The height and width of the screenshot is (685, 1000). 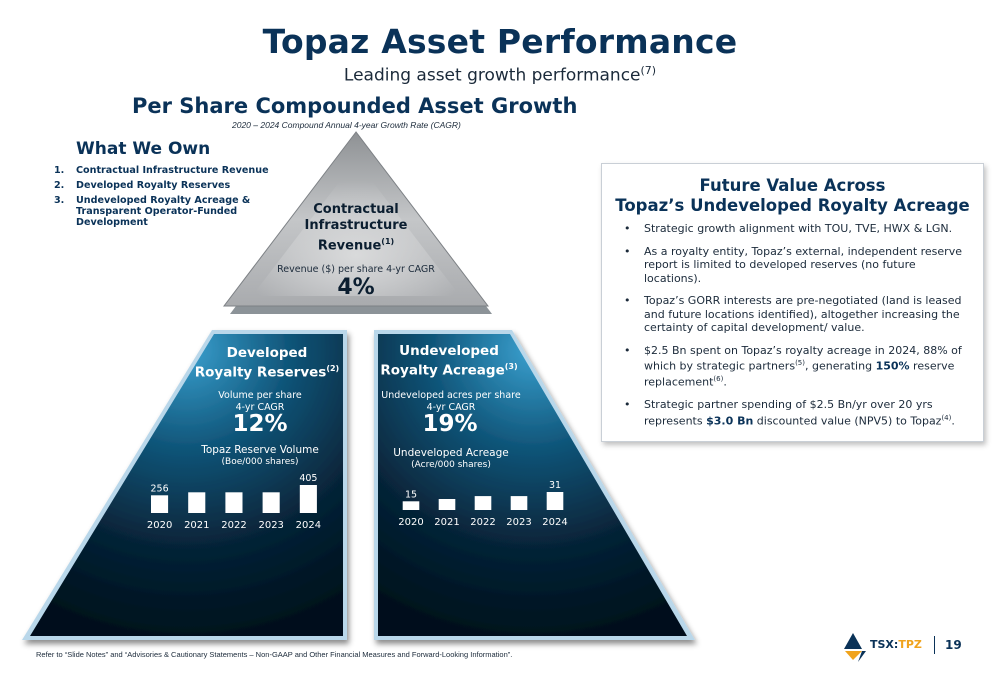 What do you see at coordinates (946, 417) in the screenshot?
I see `bullet-footnote: (4)` at bounding box center [946, 417].